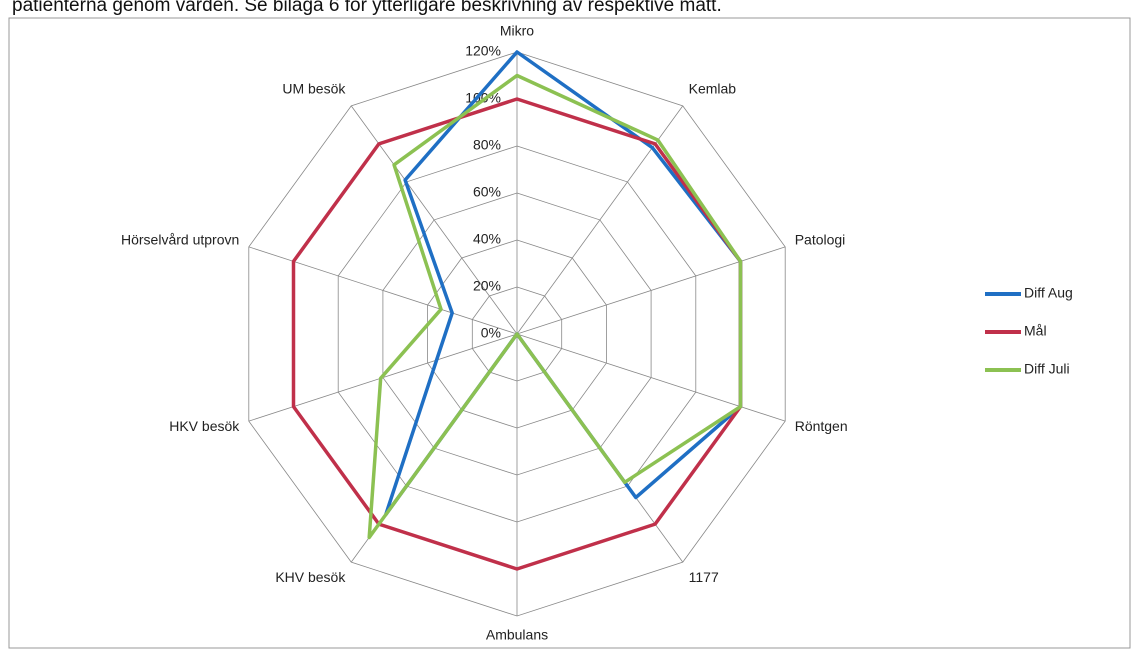 The height and width of the screenshot is (655, 1132). I want to click on y-tick-label: 120%, so click(483, 51).